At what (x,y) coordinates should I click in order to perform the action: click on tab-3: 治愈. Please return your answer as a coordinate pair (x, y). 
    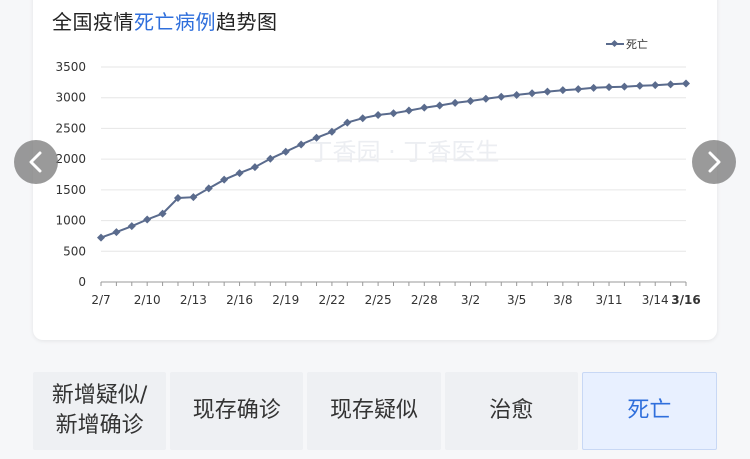
    Looking at the image, I should click on (511, 411).